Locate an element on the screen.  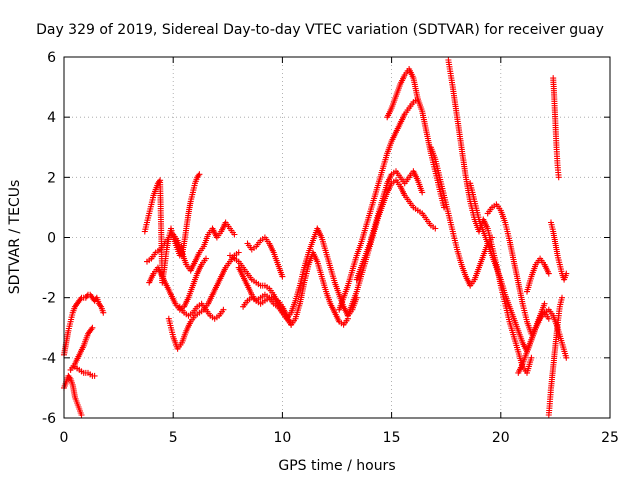
series-arc16 is located at coordinates (389, 225).